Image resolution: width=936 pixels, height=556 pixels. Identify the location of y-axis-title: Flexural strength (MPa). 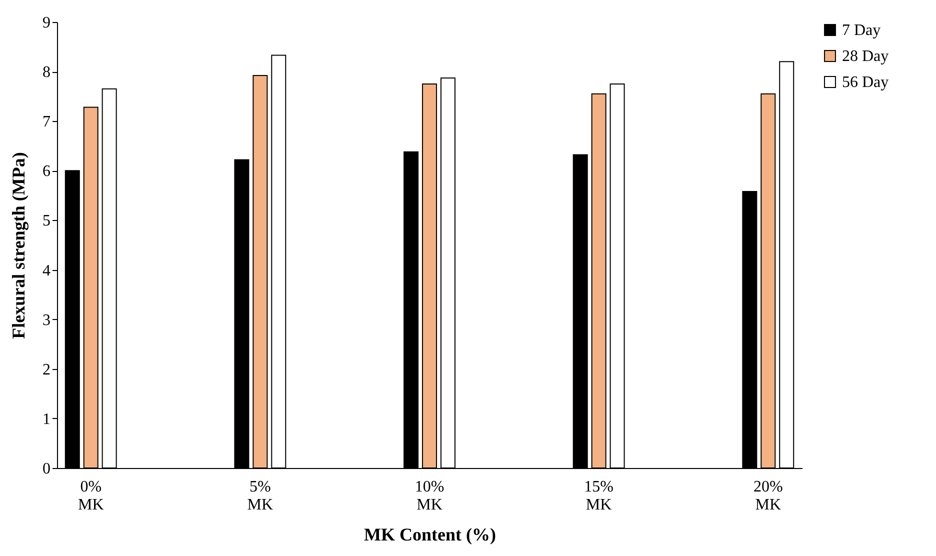
(18, 245).